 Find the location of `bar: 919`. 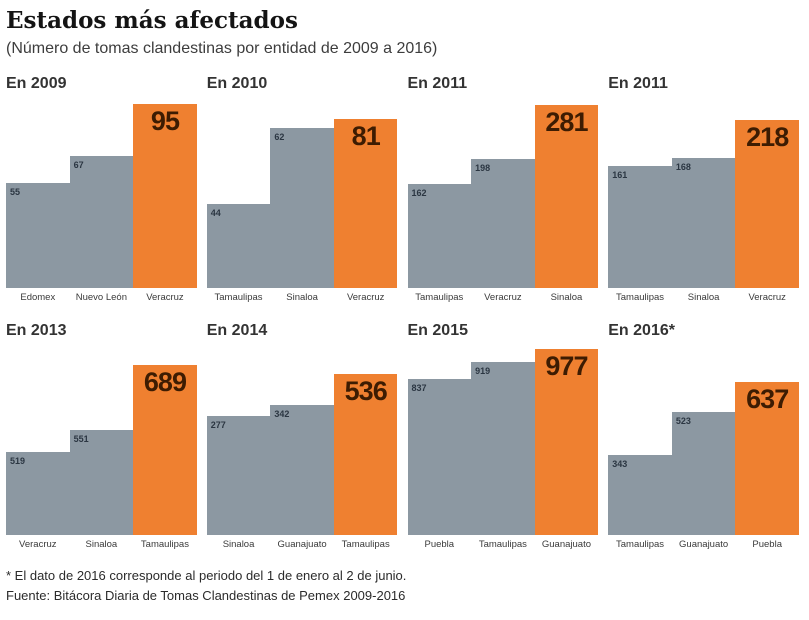

bar: 919 is located at coordinates (503, 448).